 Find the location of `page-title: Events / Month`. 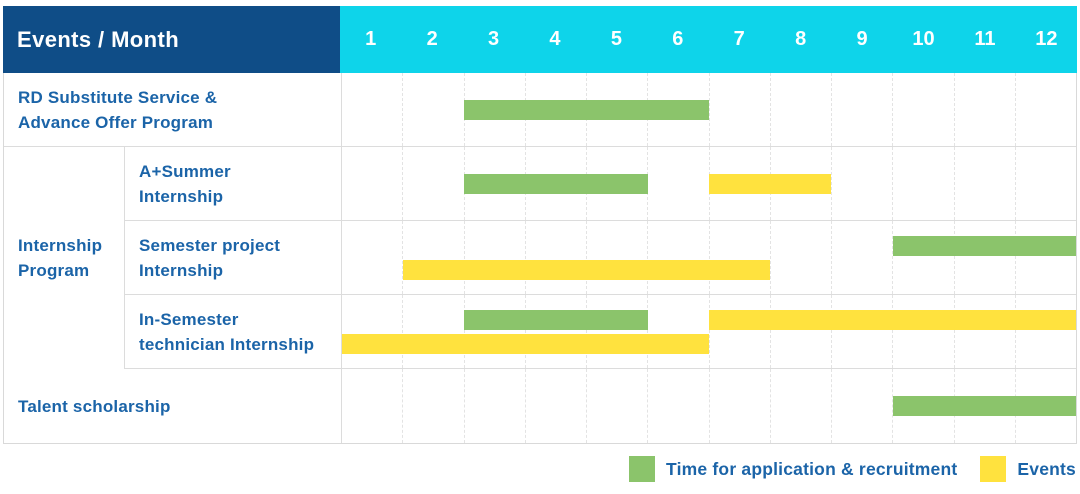

page-title: Events / Month is located at coordinates (98, 39).